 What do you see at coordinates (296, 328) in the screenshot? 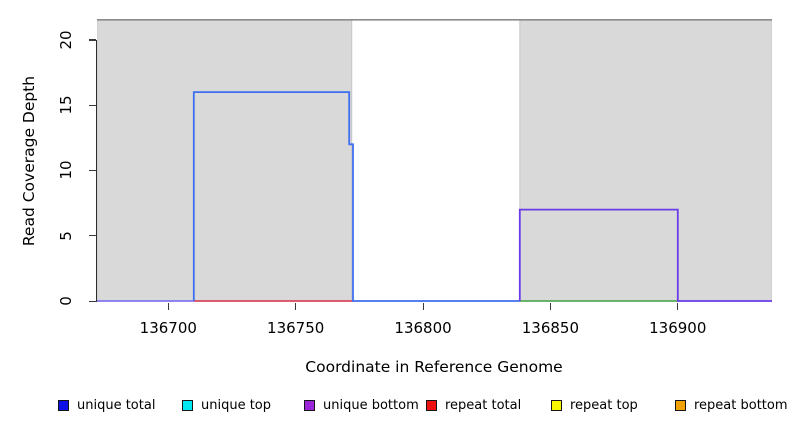
I see `x-tick-label: 136750` at bounding box center [296, 328].